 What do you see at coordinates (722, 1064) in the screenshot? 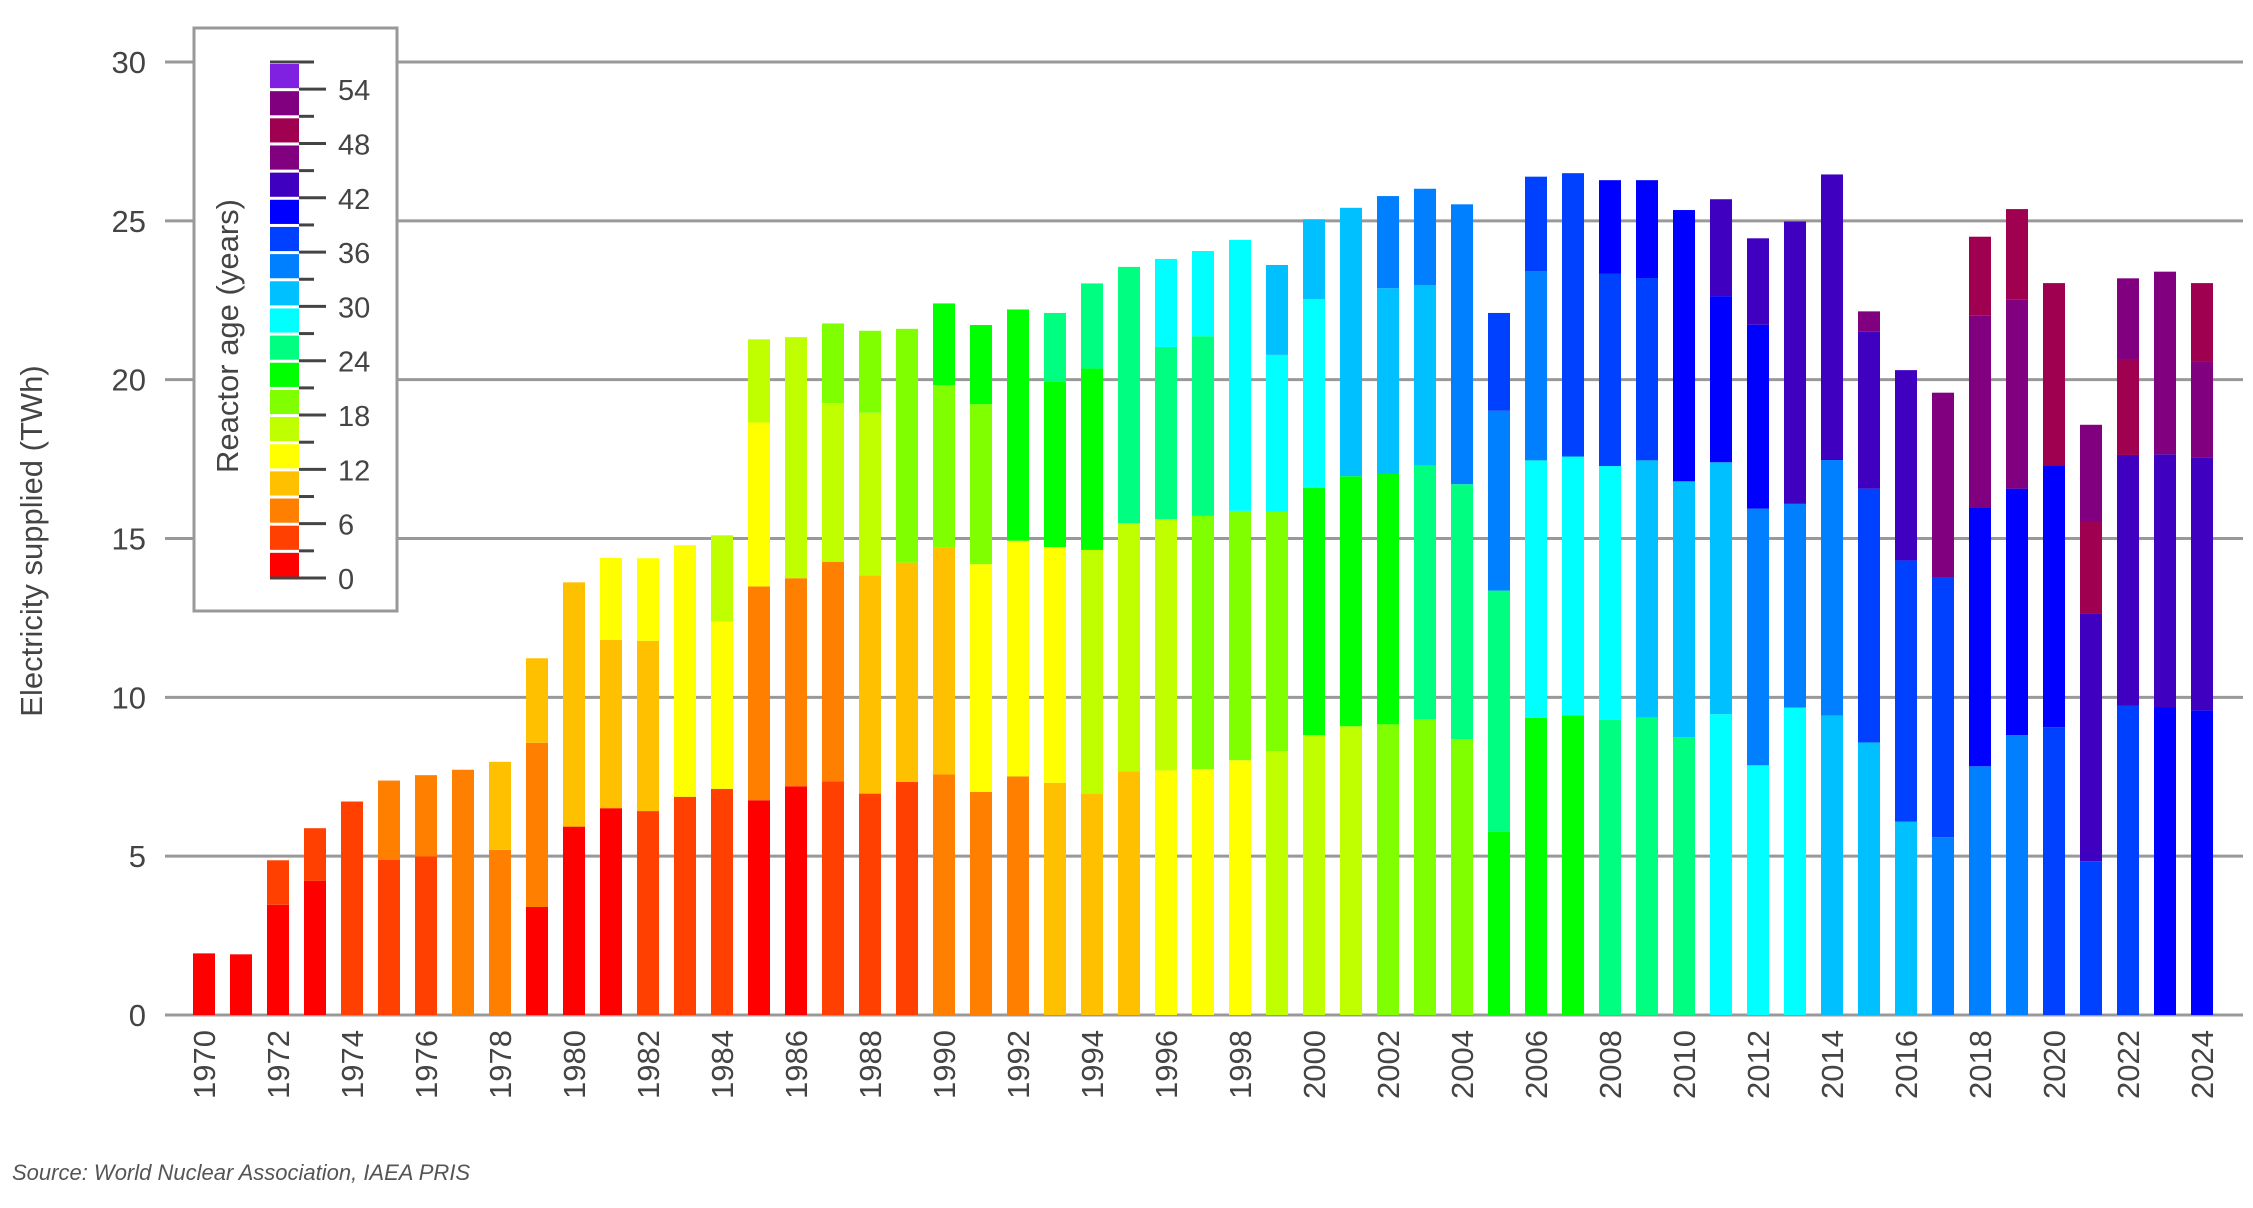
I see `x-tick-label: 1984` at bounding box center [722, 1064].